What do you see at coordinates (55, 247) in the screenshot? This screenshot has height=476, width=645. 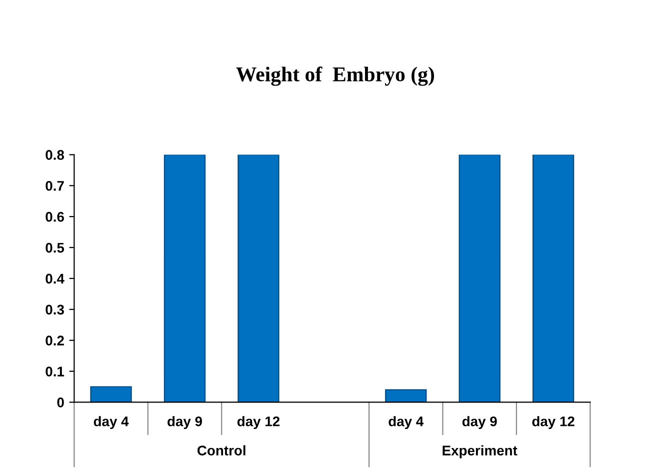 I see `y-tick-label: 0.5` at bounding box center [55, 247].